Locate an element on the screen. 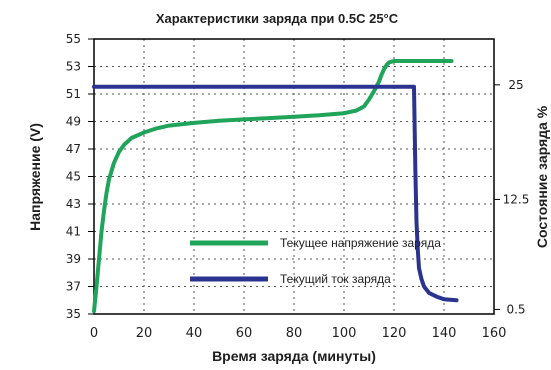 The height and width of the screenshot is (370, 551). x-ticks: 0 20 40 60 80 100 120 140 160 is located at coordinates (298, 333).